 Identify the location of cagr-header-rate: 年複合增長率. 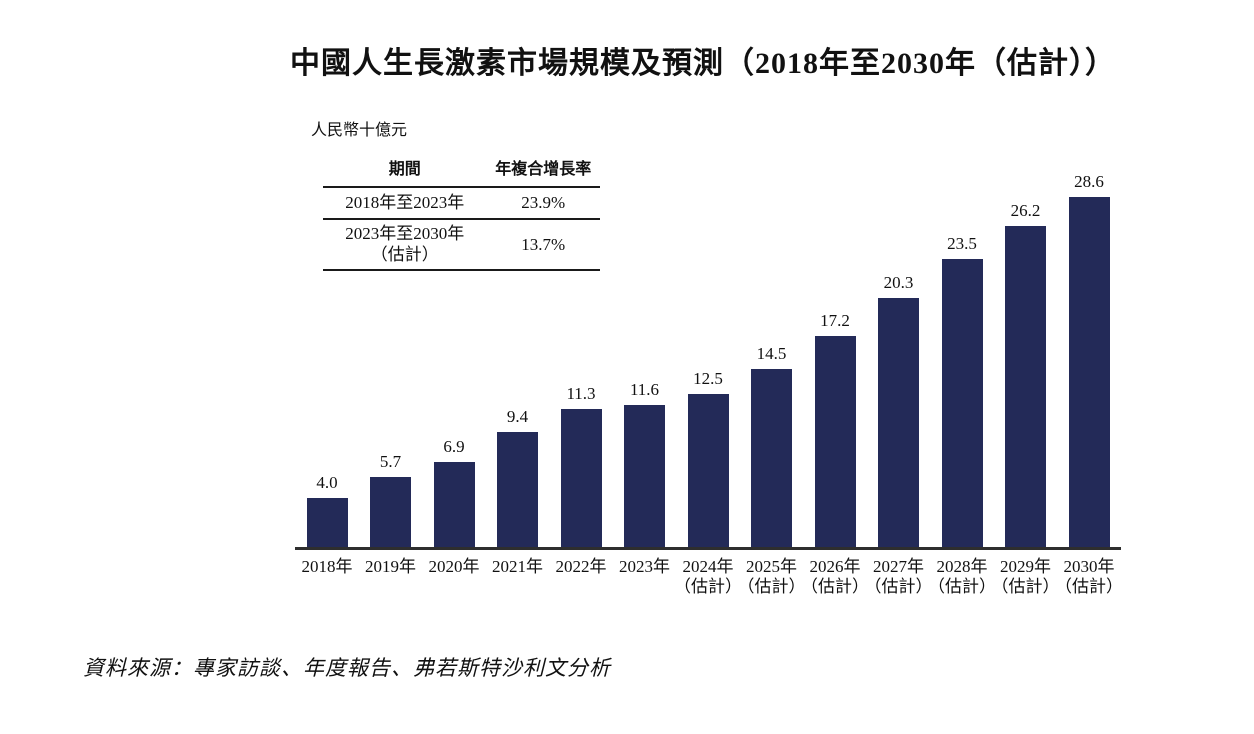
(543, 169).